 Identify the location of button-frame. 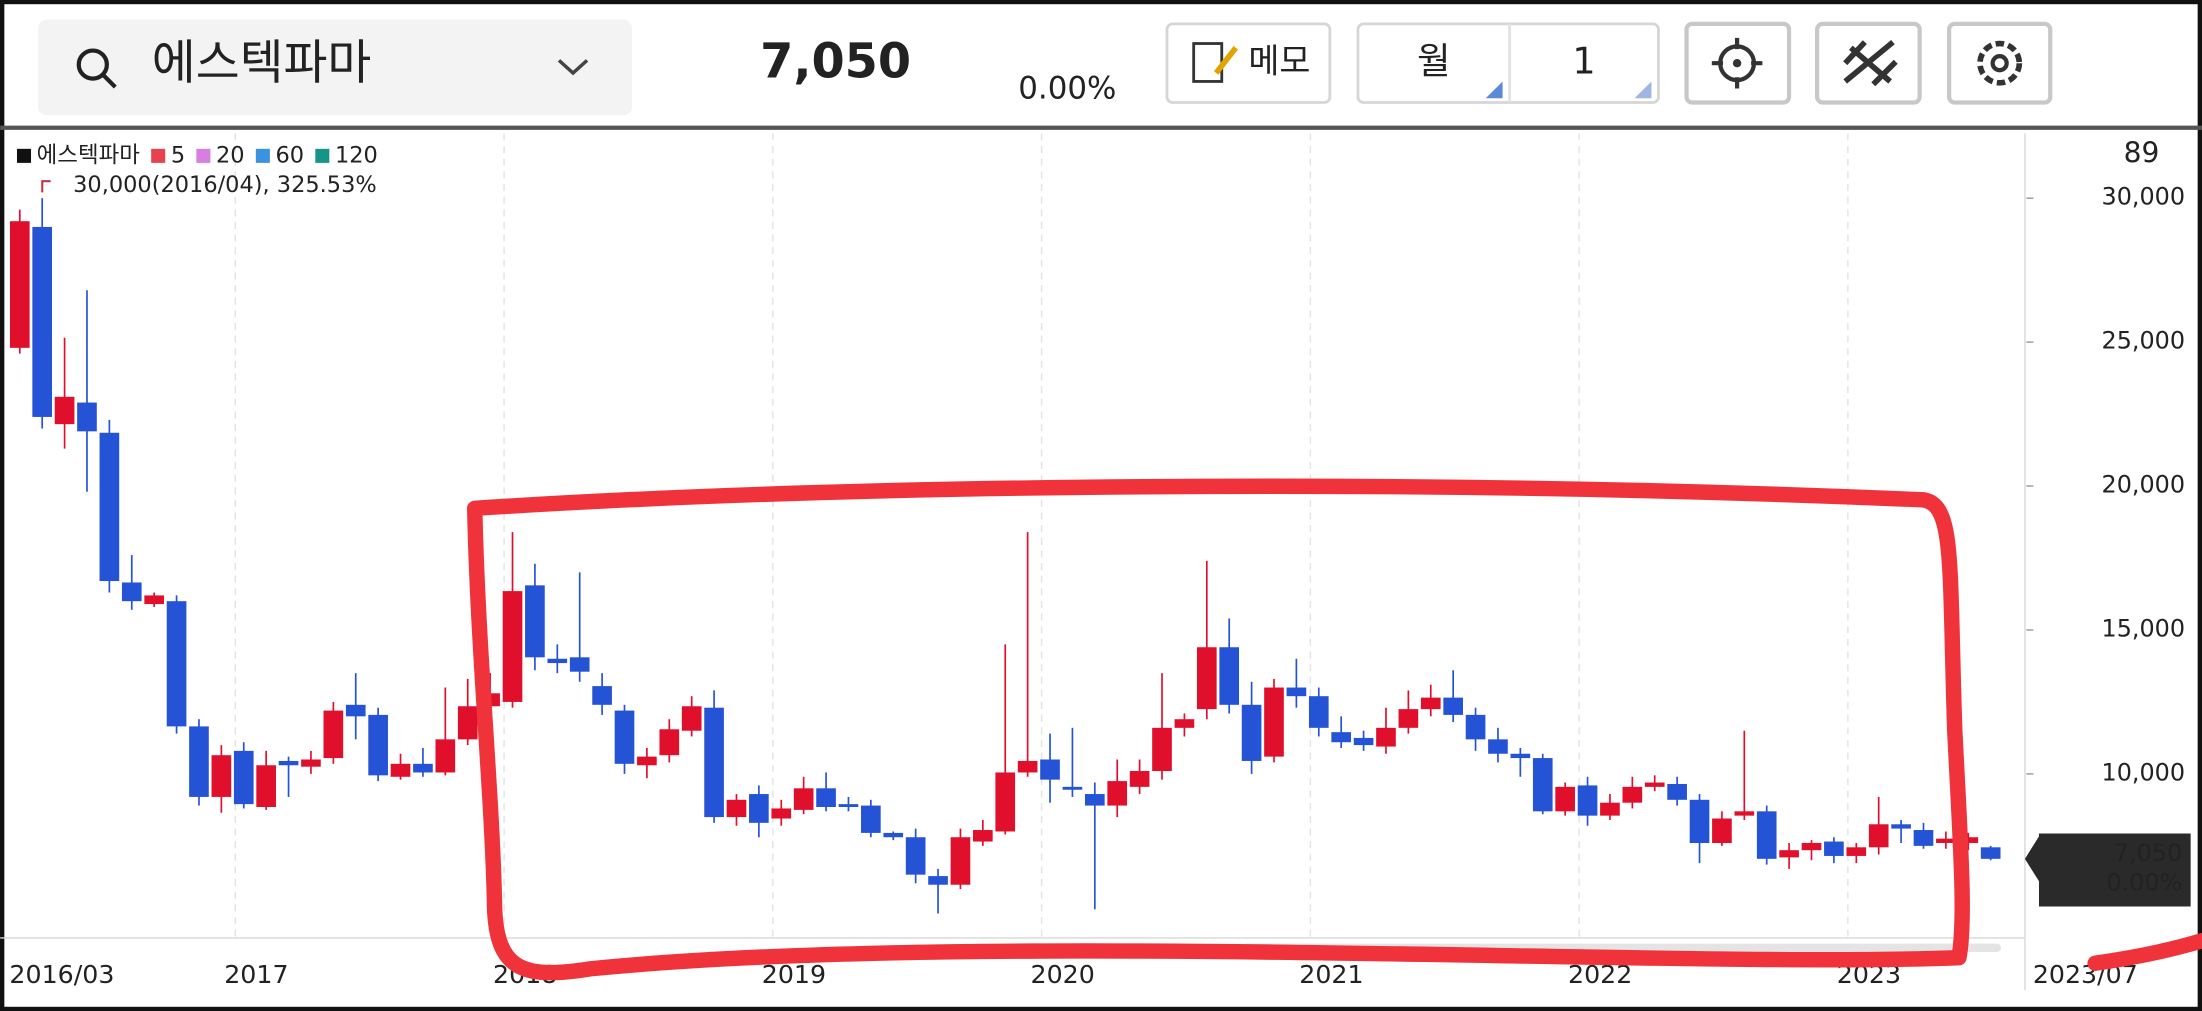
(2000, 63).